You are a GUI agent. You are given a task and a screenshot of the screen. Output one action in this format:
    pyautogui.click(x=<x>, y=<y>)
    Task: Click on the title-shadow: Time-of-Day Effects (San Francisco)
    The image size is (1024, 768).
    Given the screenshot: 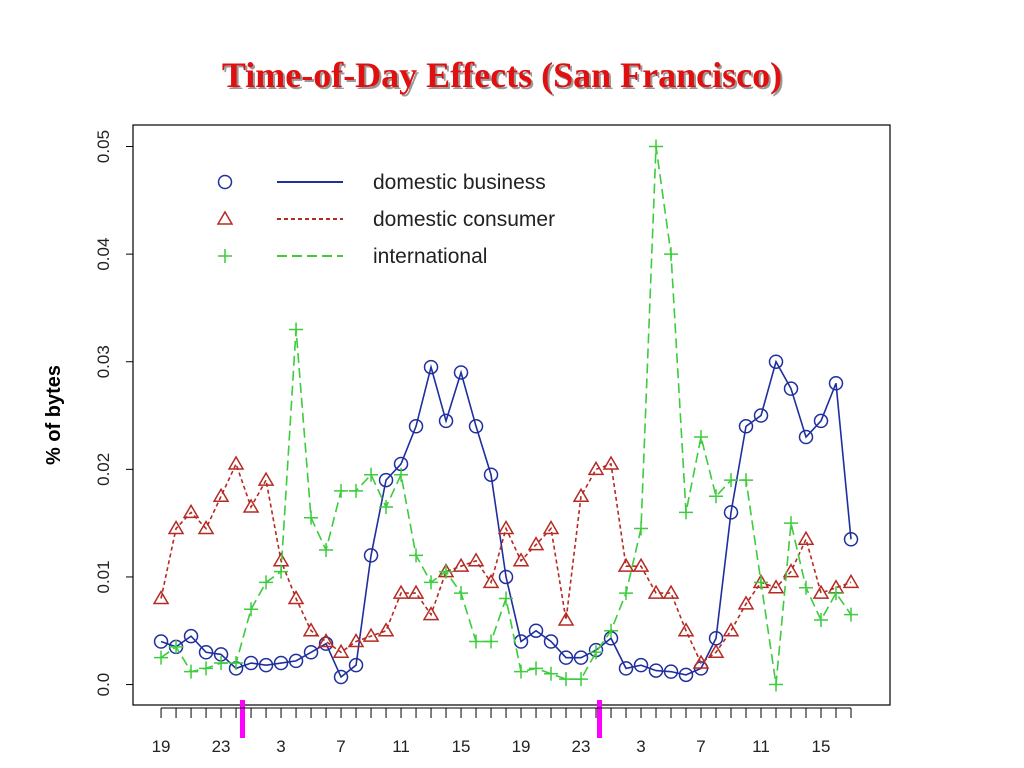 What is the action you would take?
    pyautogui.click(x=504, y=77)
    